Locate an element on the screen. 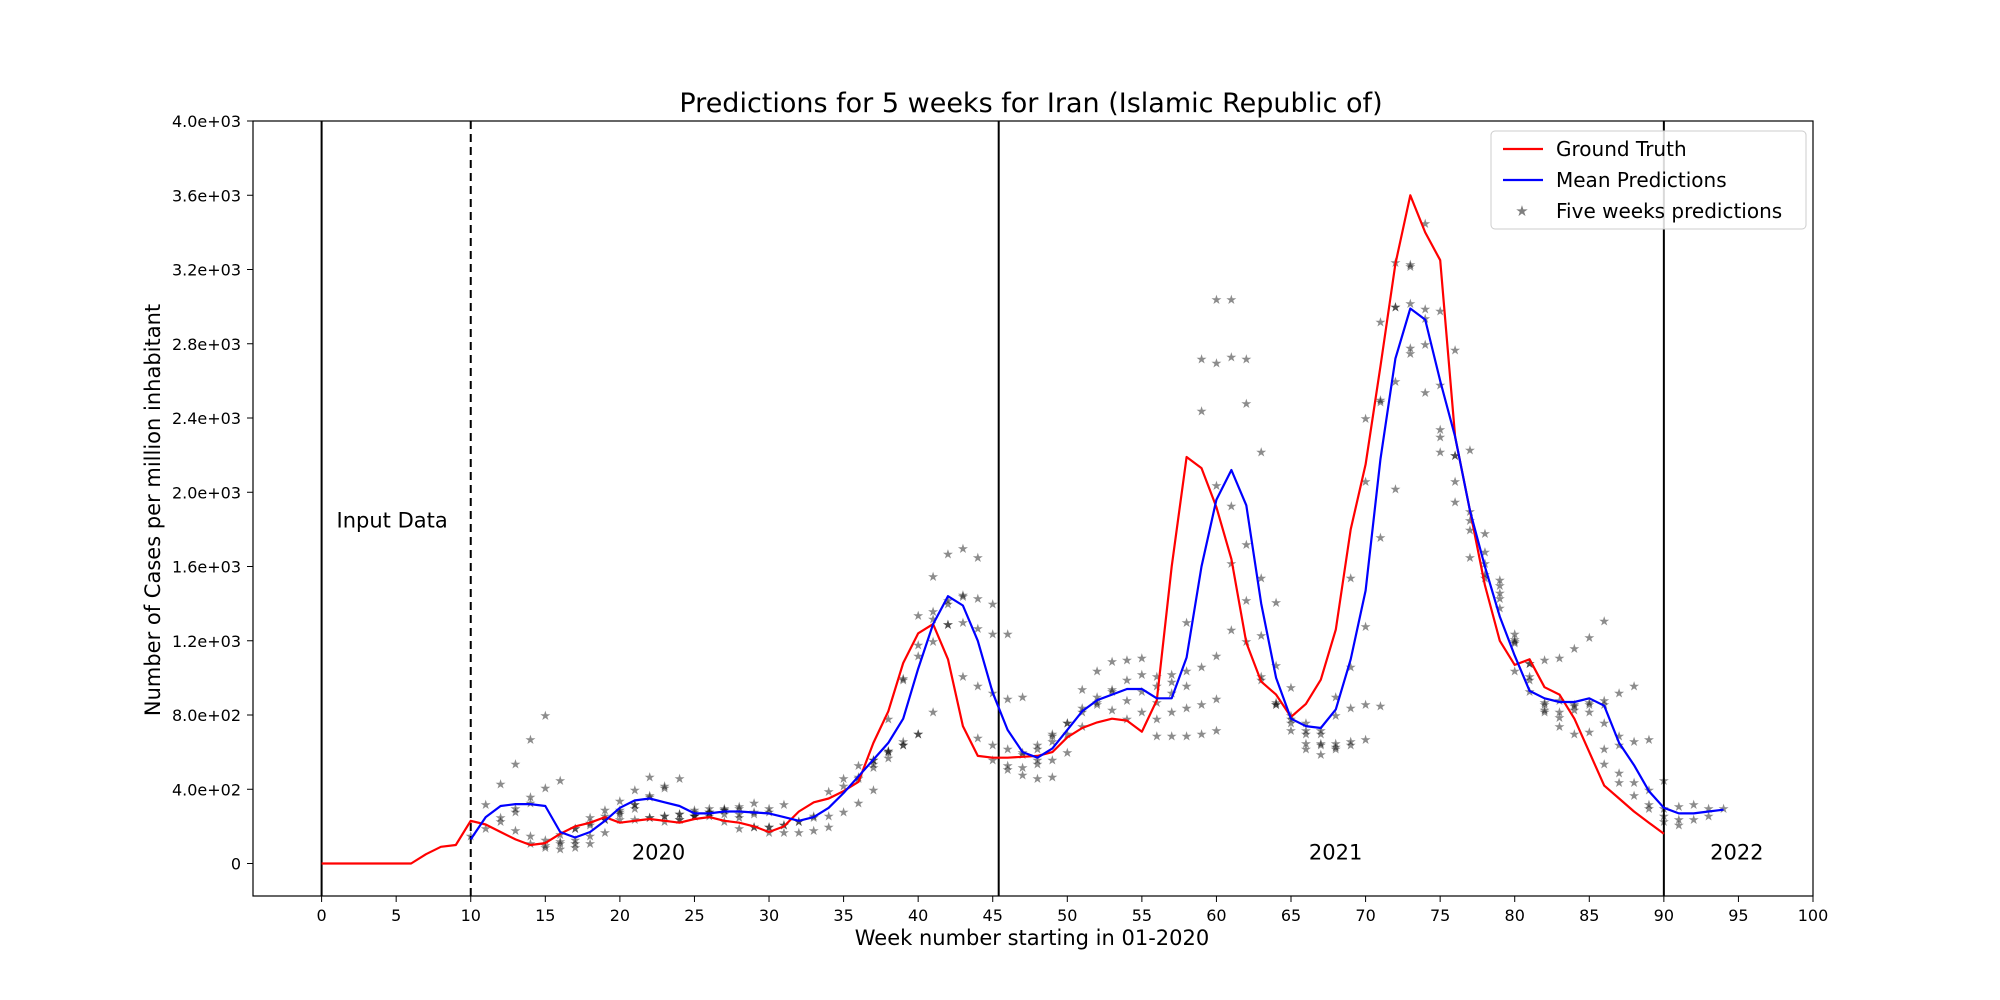 The height and width of the screenshot is (1000, 2000). x-tick-label-10: 10 is located at coordinates (471, 915).